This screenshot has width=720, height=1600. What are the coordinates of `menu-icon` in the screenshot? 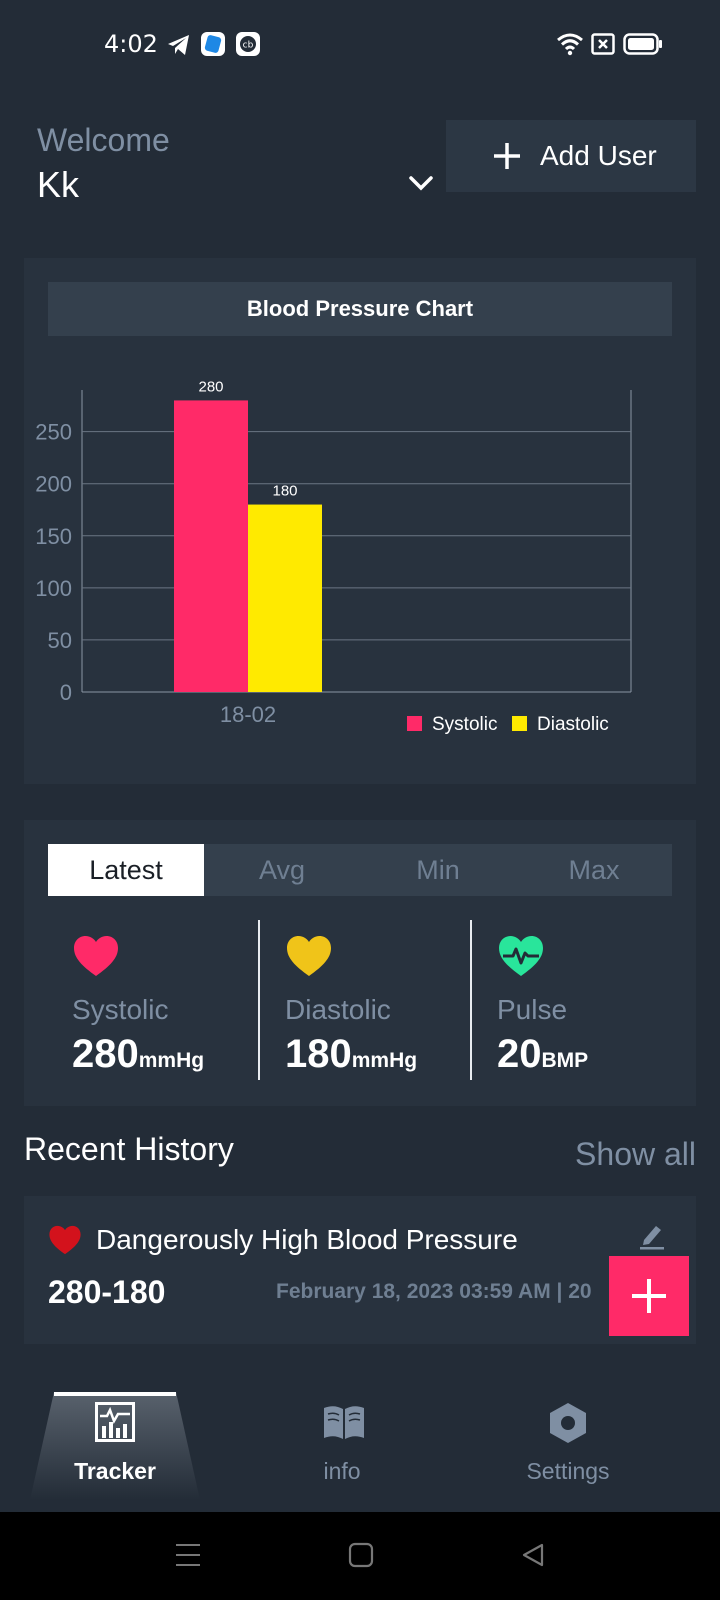 It's located at (188, 1555).